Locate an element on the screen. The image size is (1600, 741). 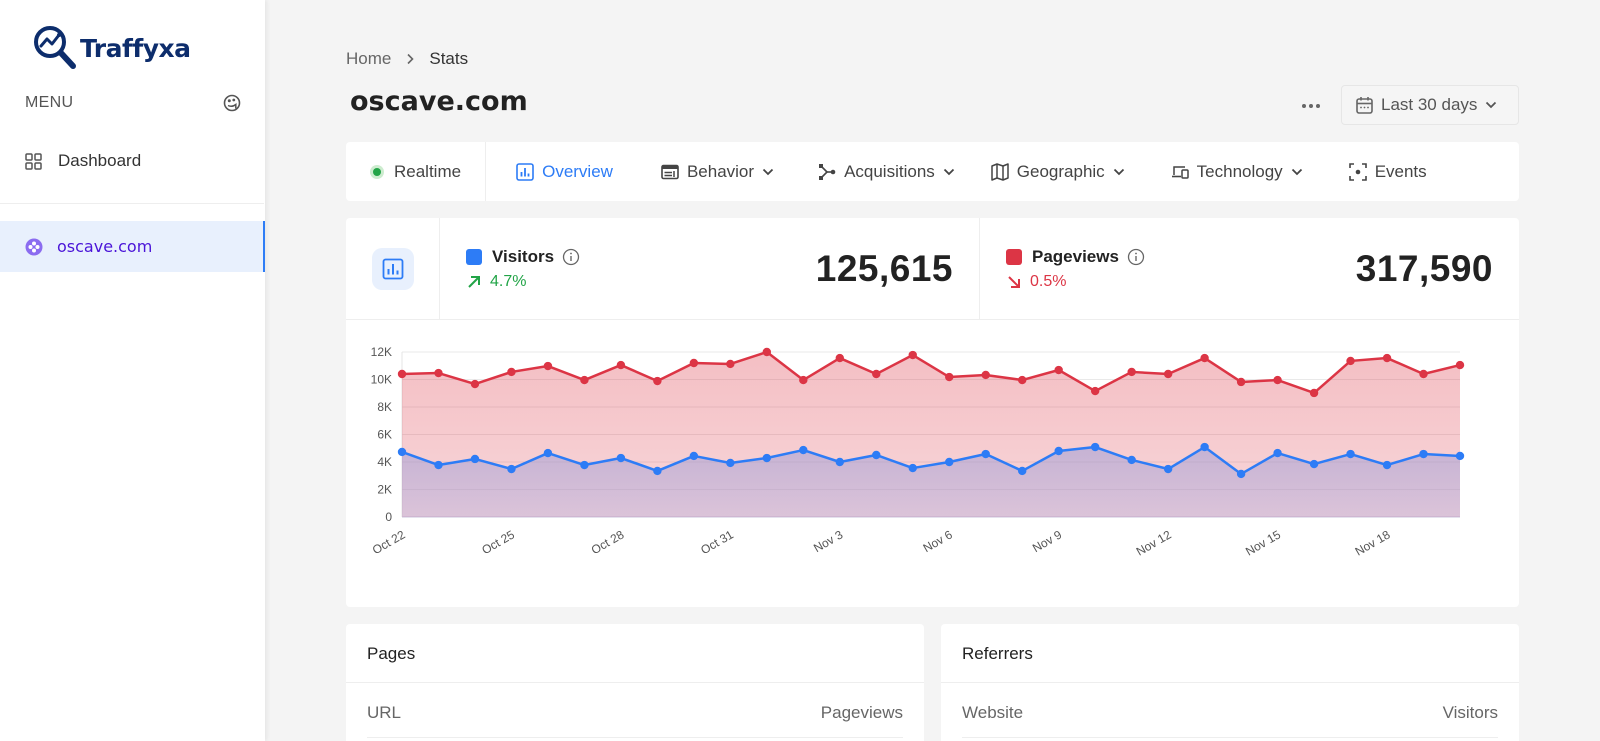
devices-icon is located at coordinates (1180, 172).